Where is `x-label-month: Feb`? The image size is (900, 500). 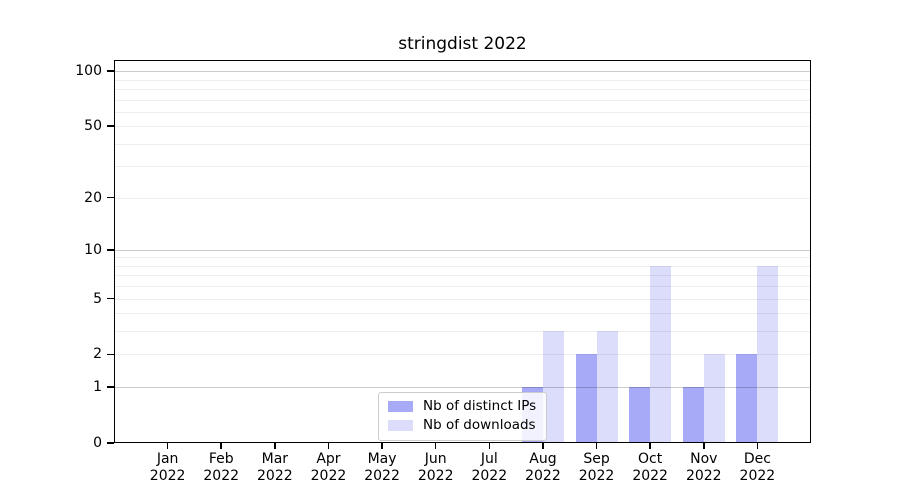
x-label-month: Feb is located at coordinates (221, 459).